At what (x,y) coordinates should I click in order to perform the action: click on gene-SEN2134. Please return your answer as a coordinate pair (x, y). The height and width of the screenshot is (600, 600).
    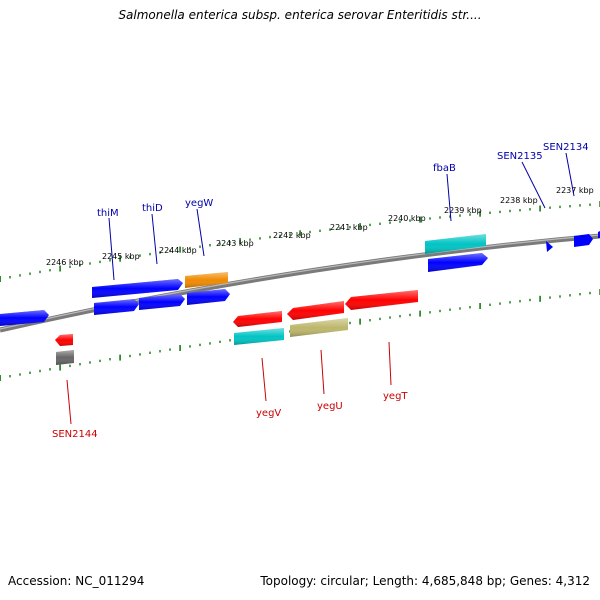
    Looking at the image, I should click on (583, 240).